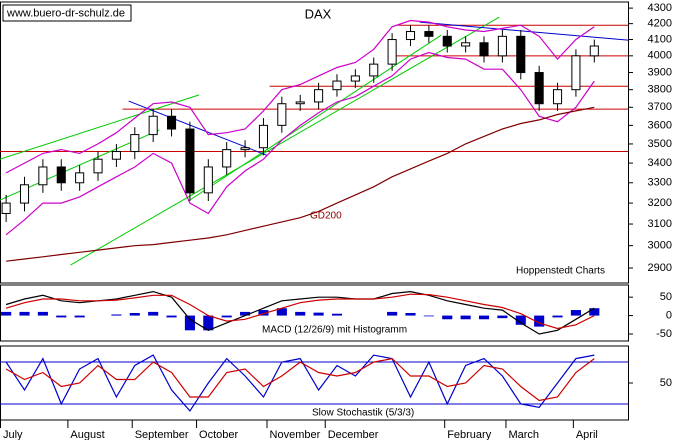  I want to click on annotation: GD200, so click(326, 216).